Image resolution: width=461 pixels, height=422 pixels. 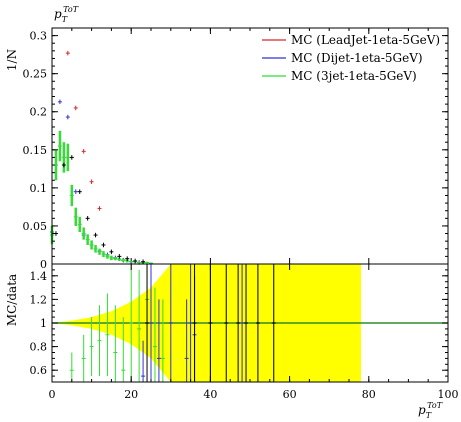 What do you see at coordinates (39, 299) in the screenshot?
I see `ratio-ytick-label: 1.2` at bounding box center [39, 299].